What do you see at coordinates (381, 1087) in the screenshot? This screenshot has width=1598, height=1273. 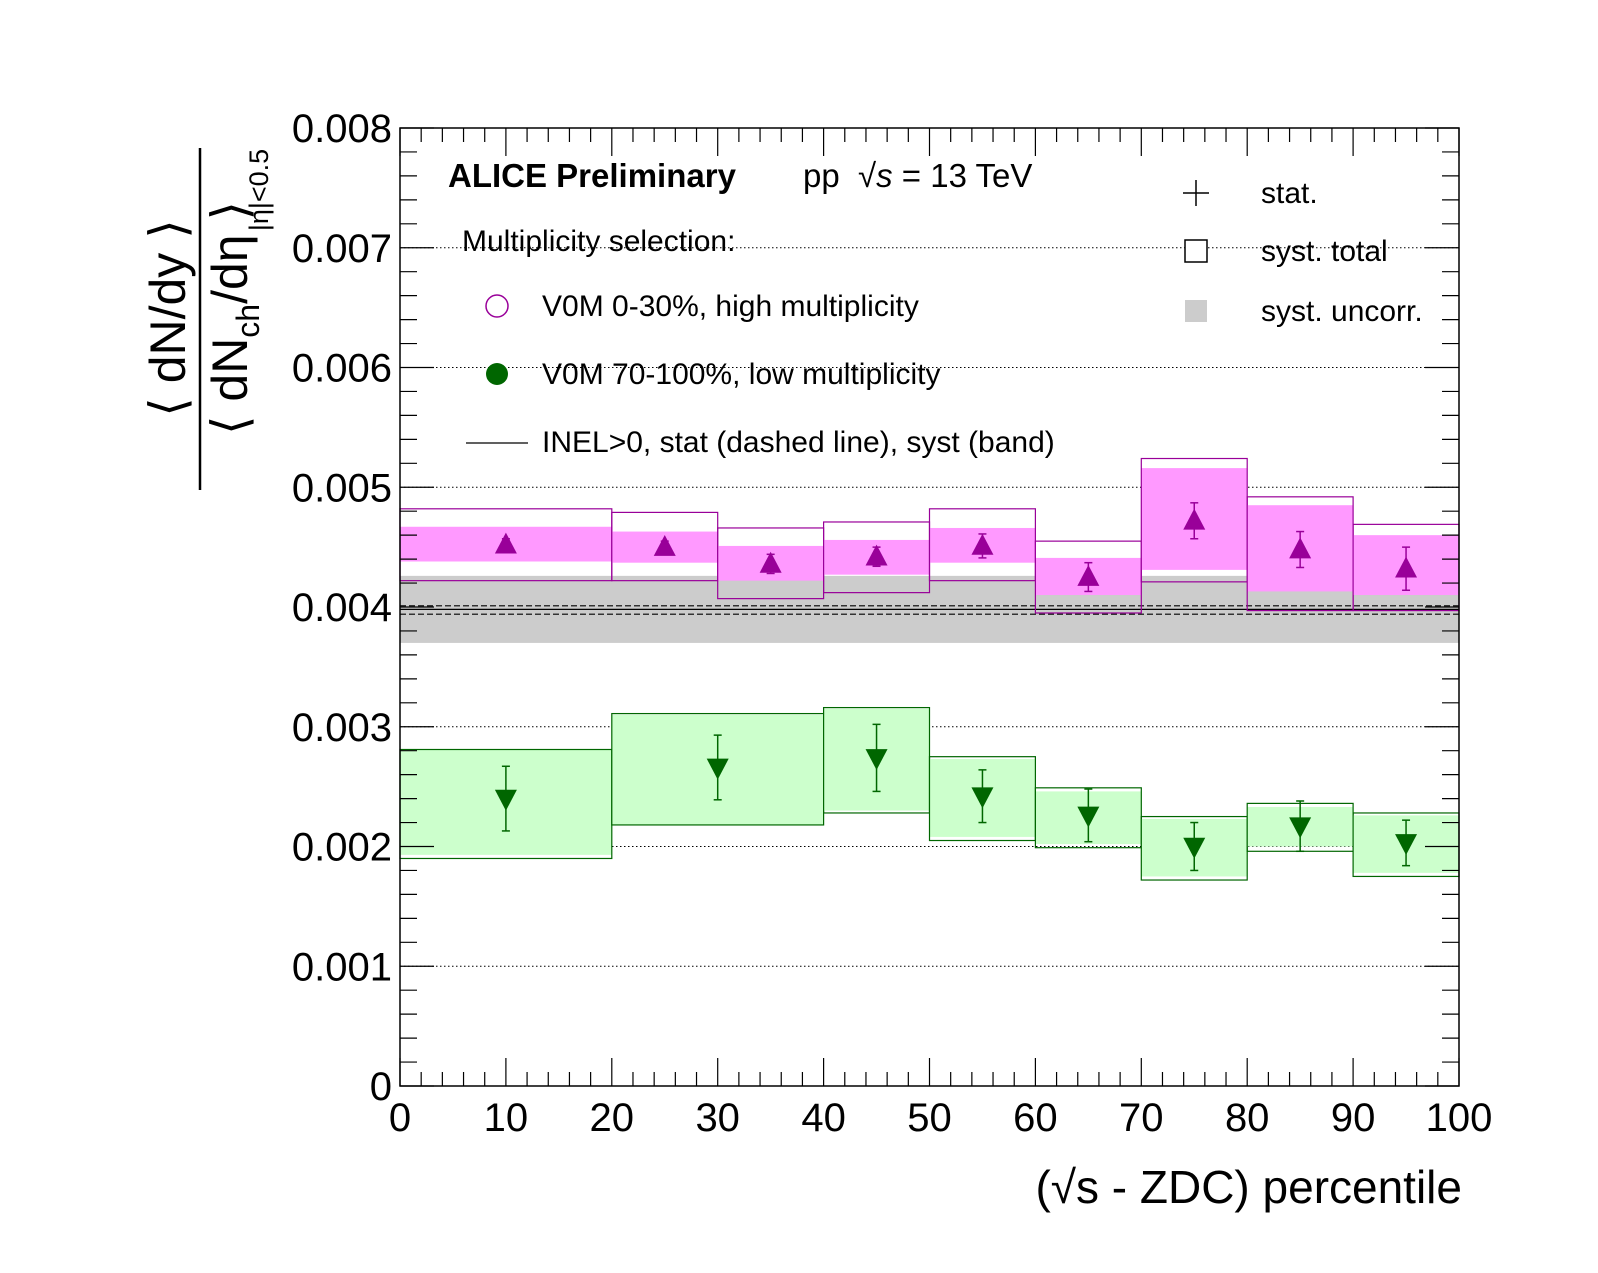 I see `y-tick-label: 0` at bounding box center [381, 1087].